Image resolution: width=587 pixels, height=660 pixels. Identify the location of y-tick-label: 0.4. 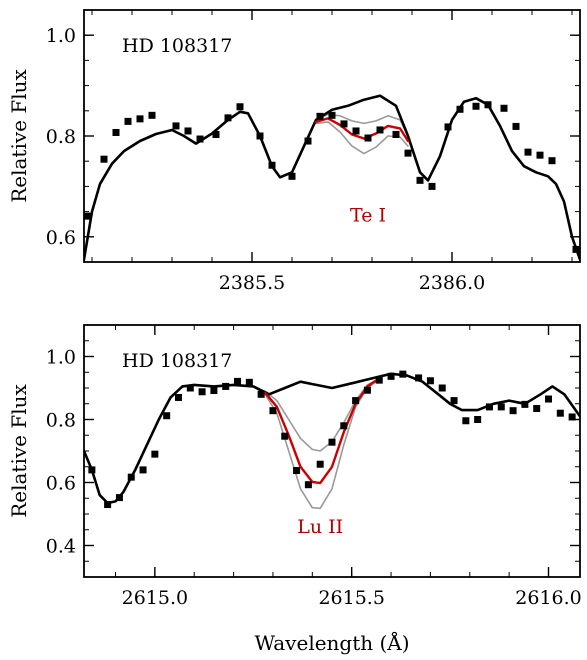
(61, 547).